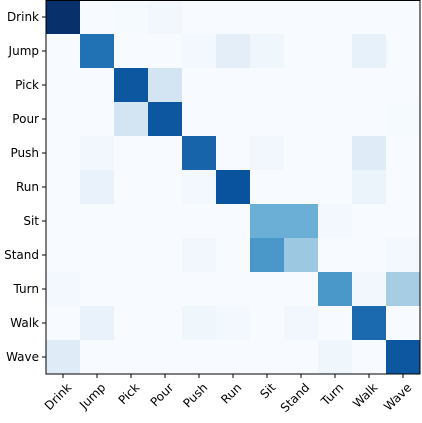 The width and height of the screenshot is (422, 423). What do you see at coordinates (267, 119) in the screenshot?
I see `heatmap-cell-pour-sit` at bounding box center [267, 119].